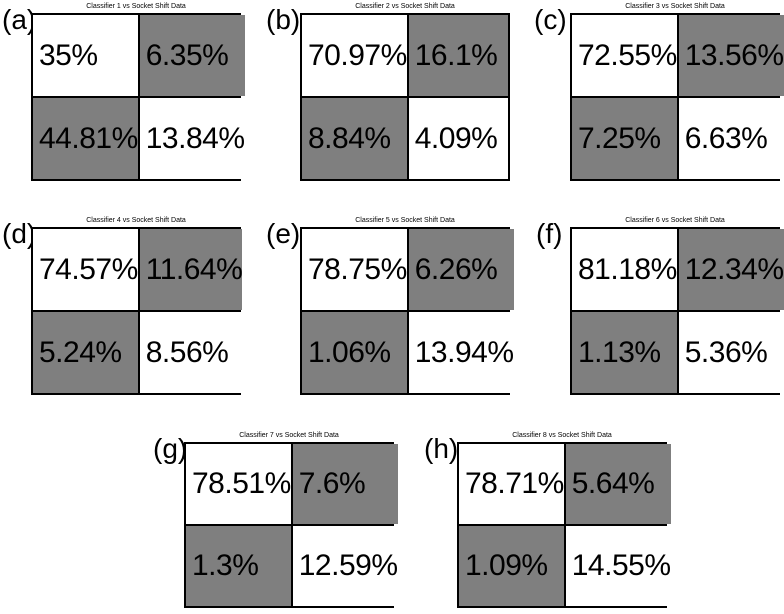 This screenshot has height=614, width=784. Describe the element at coordinates (731, 138) in the screenshot. I see `matrix-cell: 6.63%` at that location.